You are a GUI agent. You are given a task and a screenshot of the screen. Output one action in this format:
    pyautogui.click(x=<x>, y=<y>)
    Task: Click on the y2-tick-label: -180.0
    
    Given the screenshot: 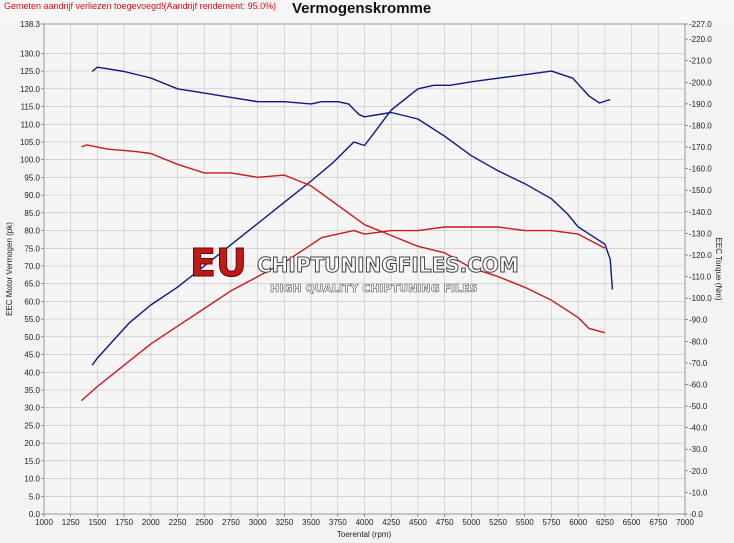 What is the action you would take?
    pyautogui.click(x=700, y=125)
    